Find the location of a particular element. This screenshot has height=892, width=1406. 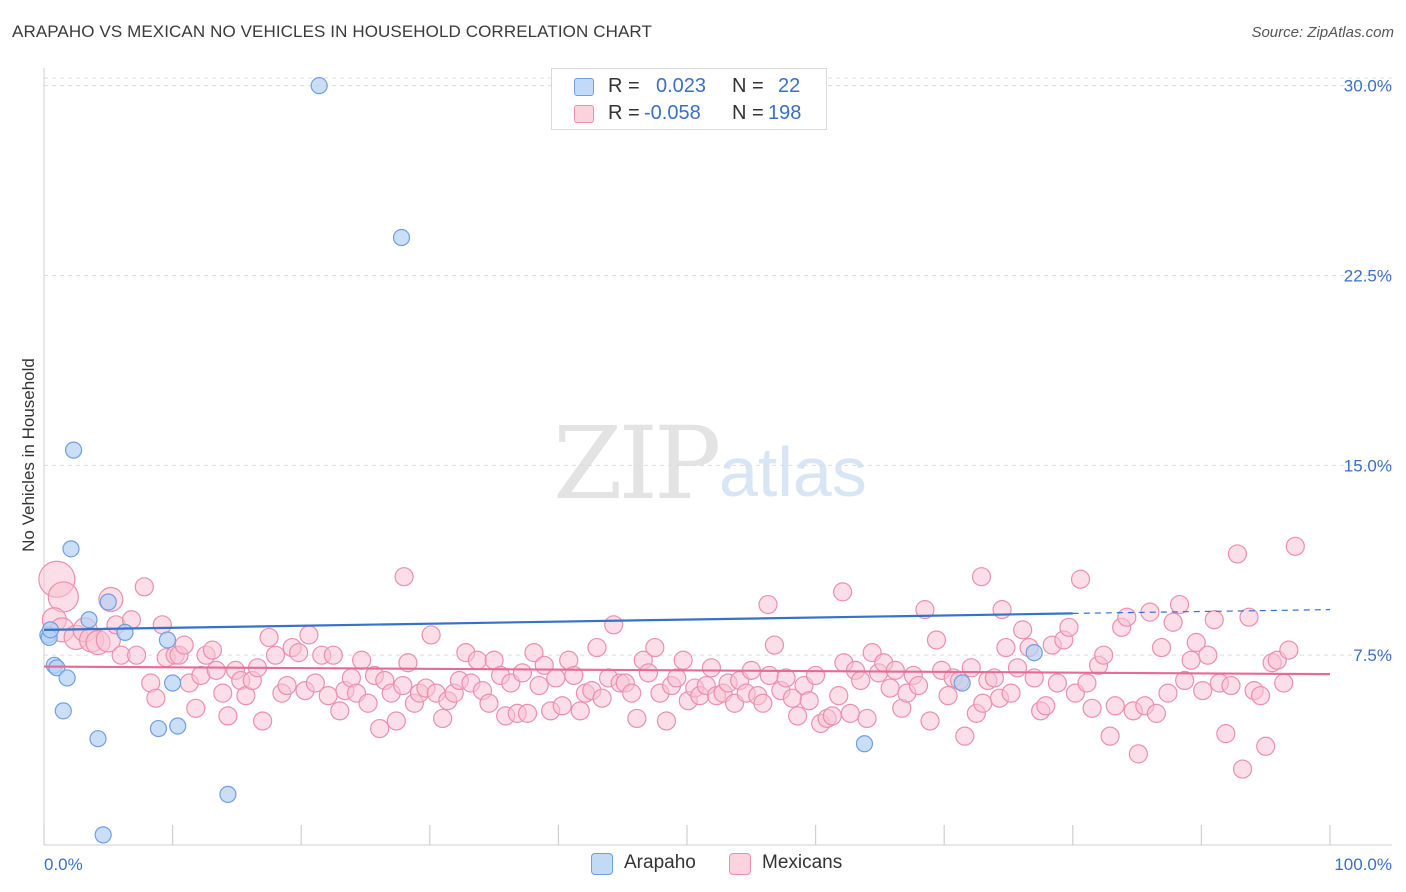

x-tick-label: 0.0% is located at coordinates (63, 864).